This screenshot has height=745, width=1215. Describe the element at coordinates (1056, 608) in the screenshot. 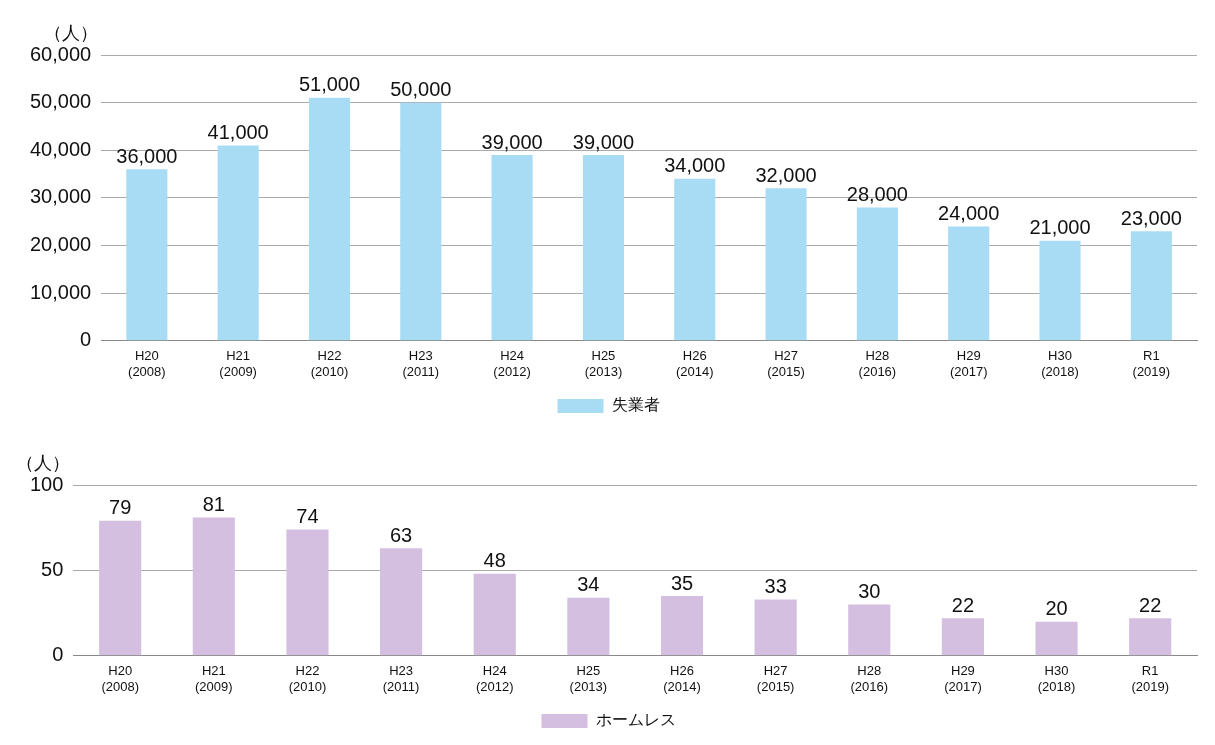

I see `data-label: 20` at that location.